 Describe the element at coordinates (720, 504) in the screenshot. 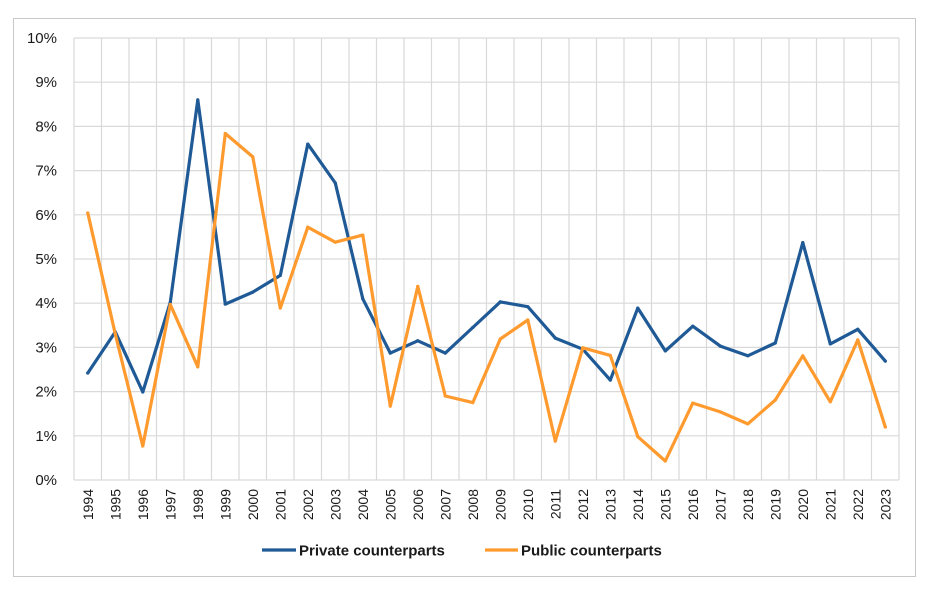

I see `x-tick-label: 2017` at that location.